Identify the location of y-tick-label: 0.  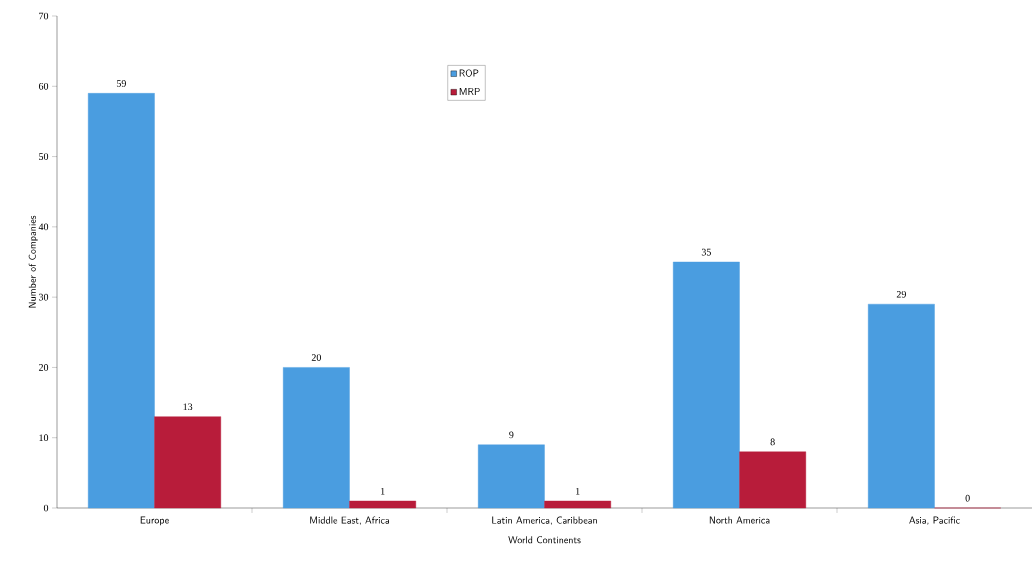
(46, 508).